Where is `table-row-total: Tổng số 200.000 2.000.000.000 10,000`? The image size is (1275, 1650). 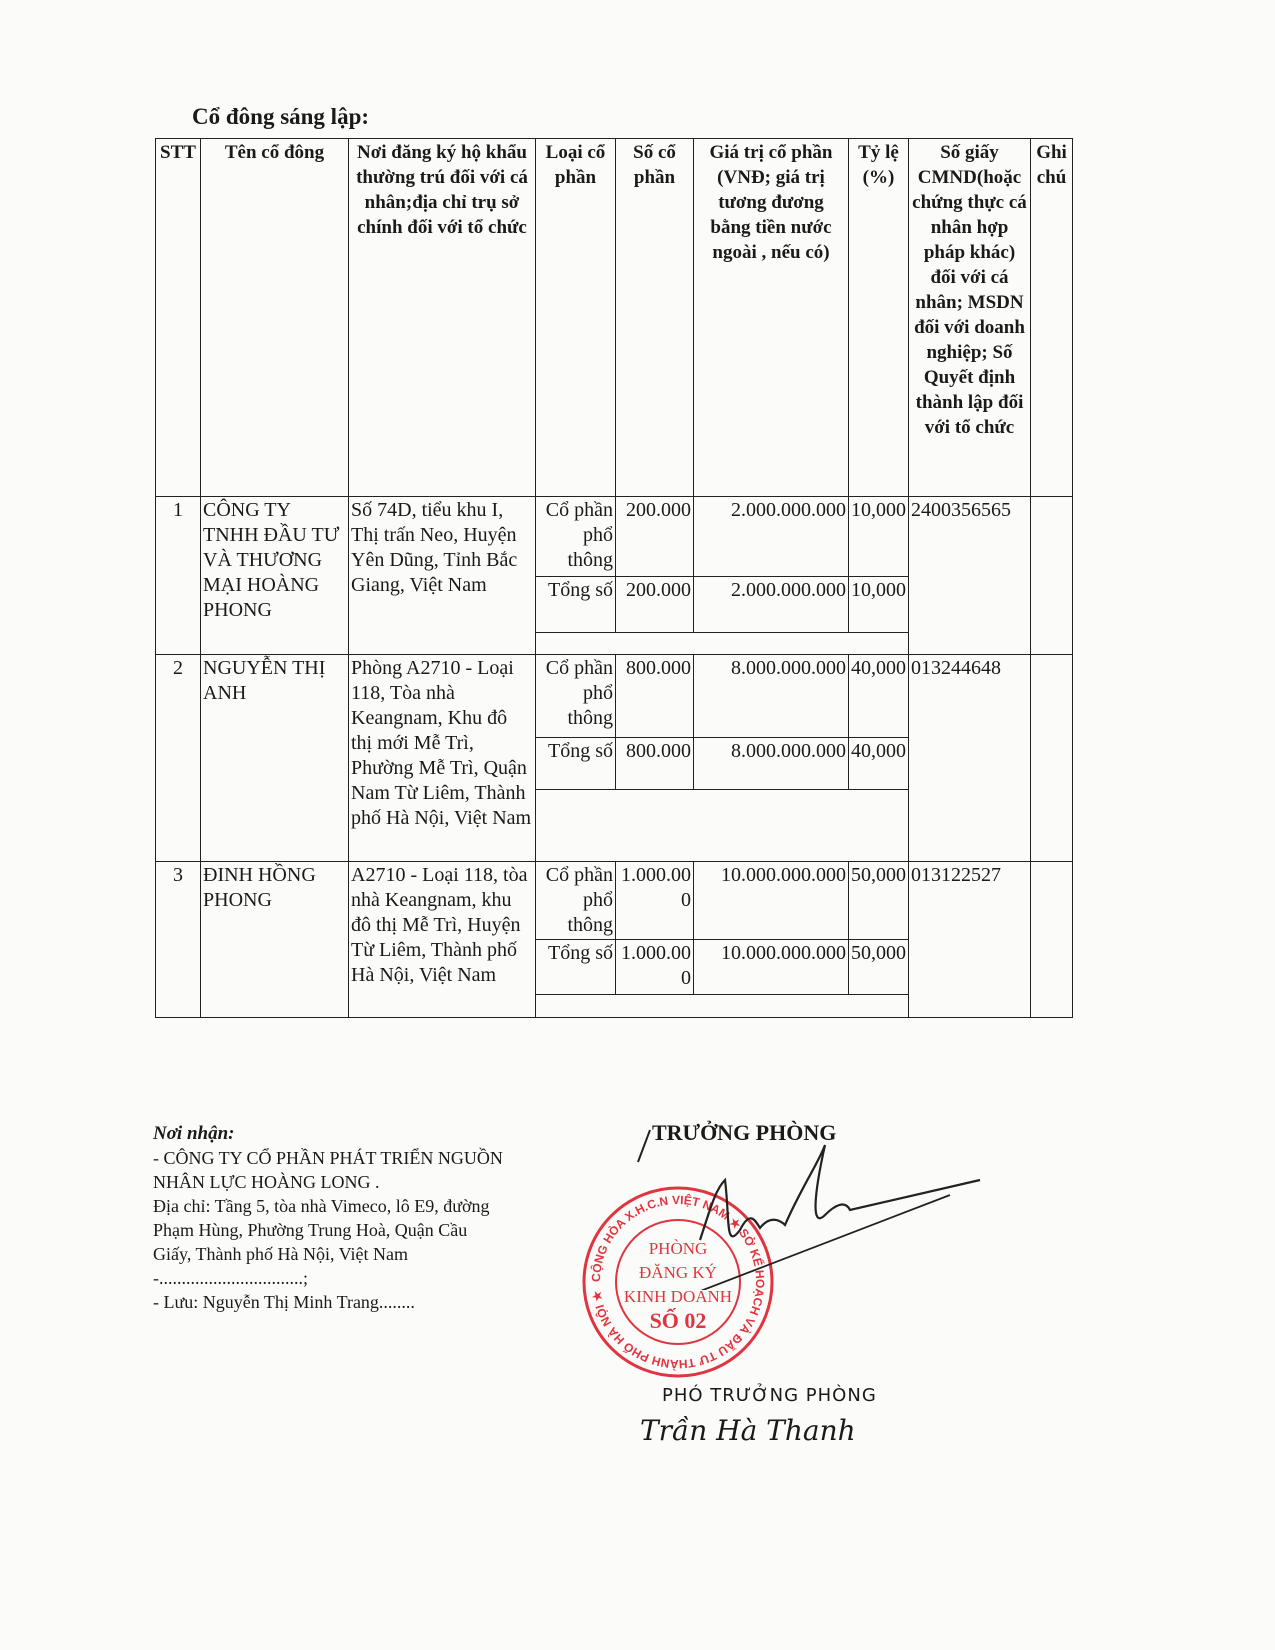 table-row-total: Tổng số 200.000 2.000.000.000 10,000 is located at coordinates (614, 604).